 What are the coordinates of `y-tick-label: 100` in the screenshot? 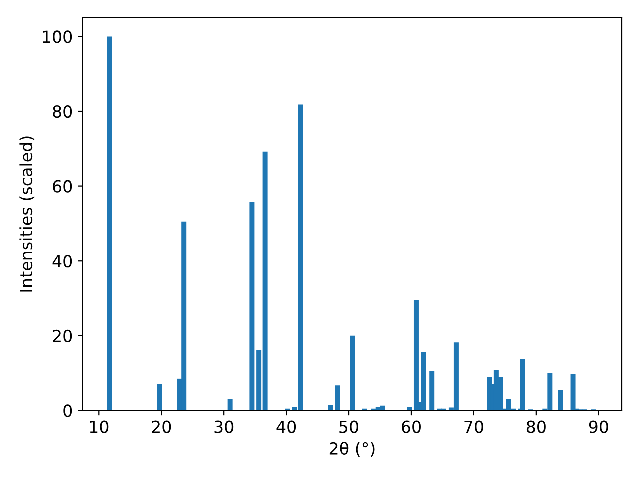 It's located at (57, 37).